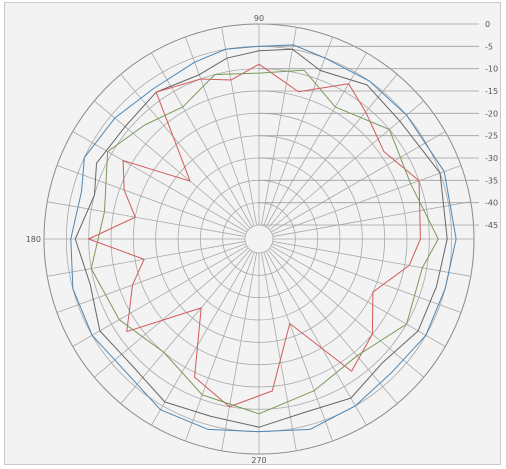 Image resolution: width=506 pixels, height=469 pixels. What do you see at coordinates (491, 158) in the screenshot?
I see `radial-tick-label: -30` at bounding box center [491, 158].